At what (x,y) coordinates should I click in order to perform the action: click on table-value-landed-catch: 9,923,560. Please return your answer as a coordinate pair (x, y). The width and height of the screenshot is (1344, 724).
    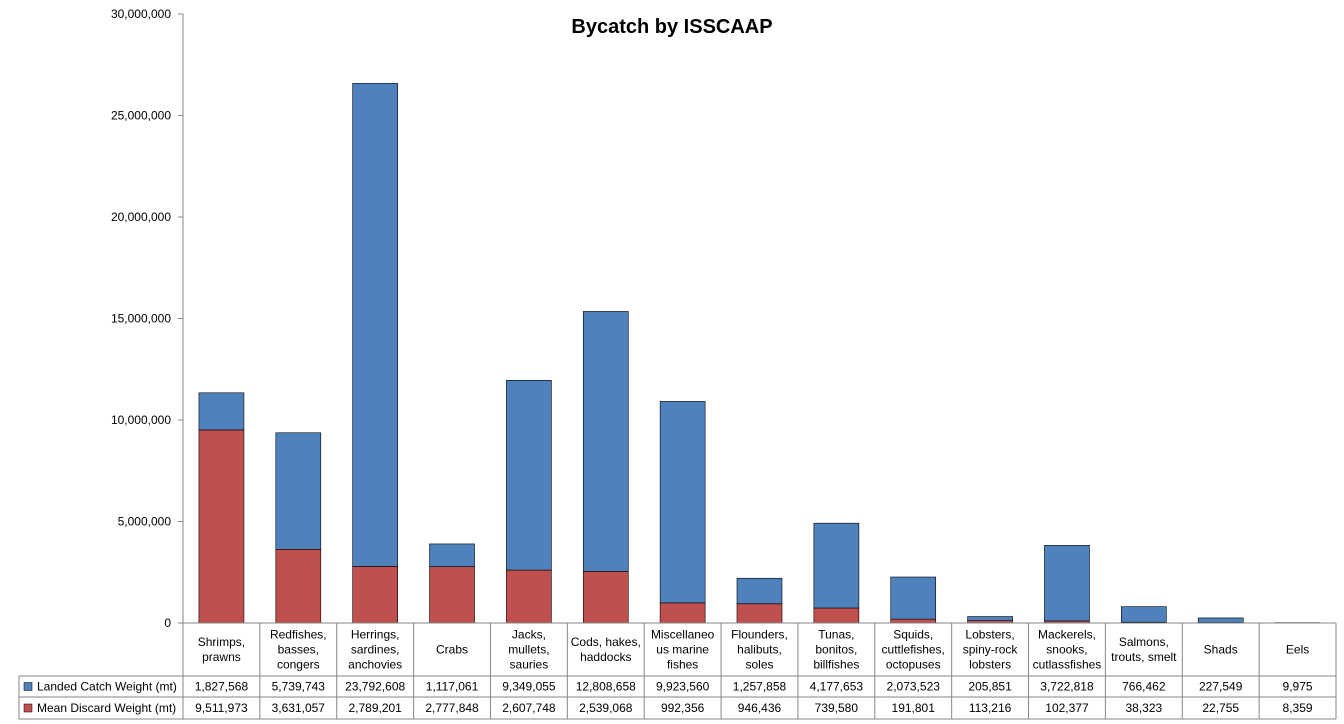
    Looking at the image, I should click on (683, 687).